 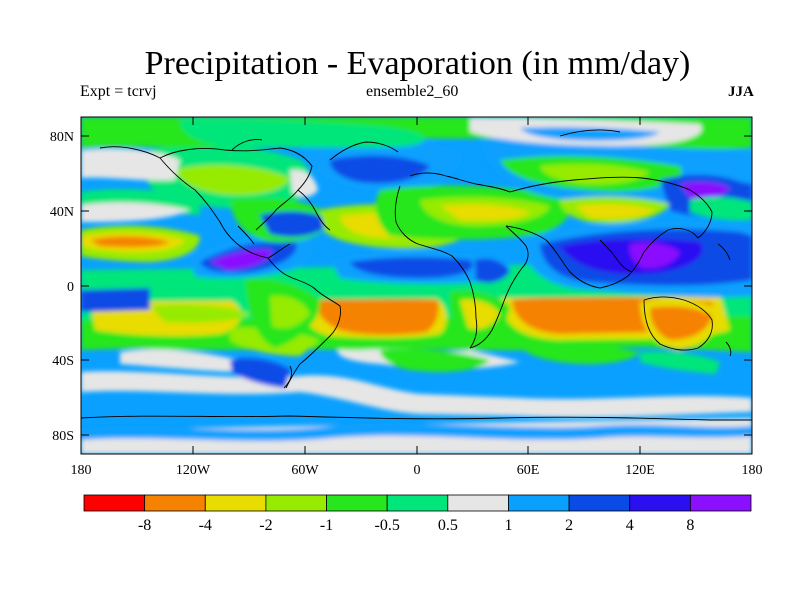 What do you see at coordinates (70, 287) in the screenshot?
I see `y-tick-label: 0` at bounding box center [70, 287].